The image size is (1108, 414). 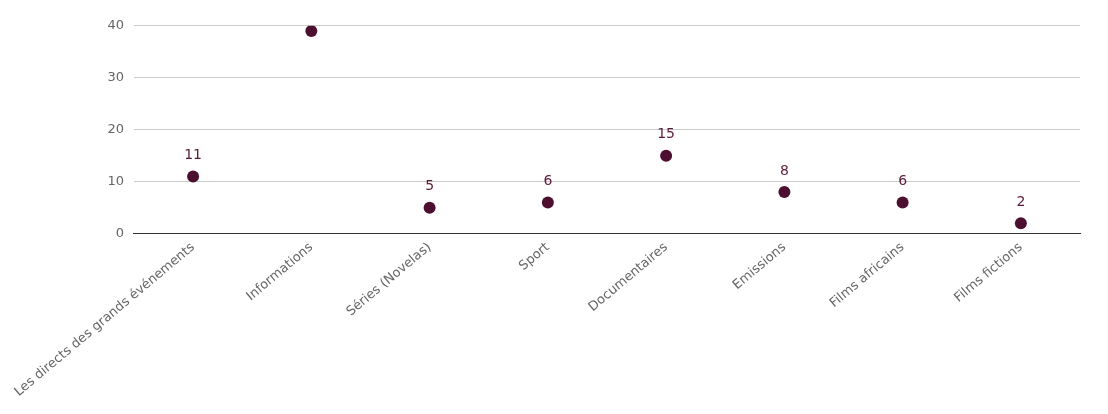 I want to click on y-tick-label: 0, so click(x=119, y=233).